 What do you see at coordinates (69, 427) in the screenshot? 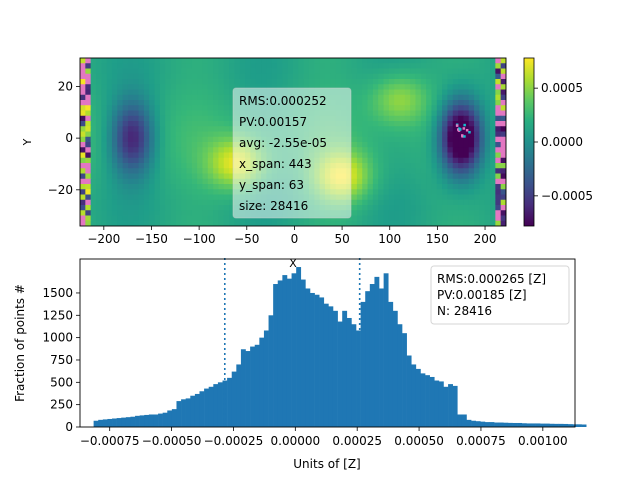
I see `histogram-y-tick-label: 0` at bounding box center [69, 427].